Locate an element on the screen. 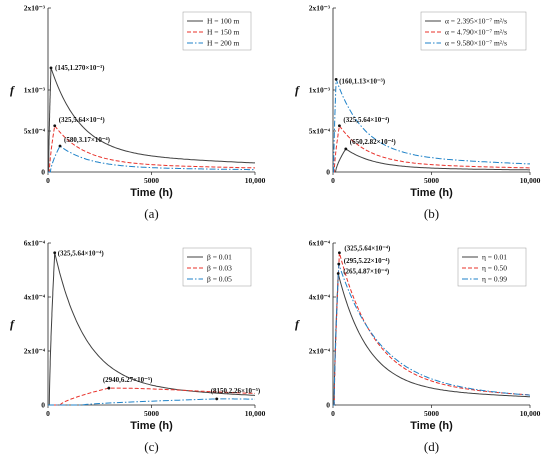  legend-label: H = 200 m is located at coordinates (223, 43).